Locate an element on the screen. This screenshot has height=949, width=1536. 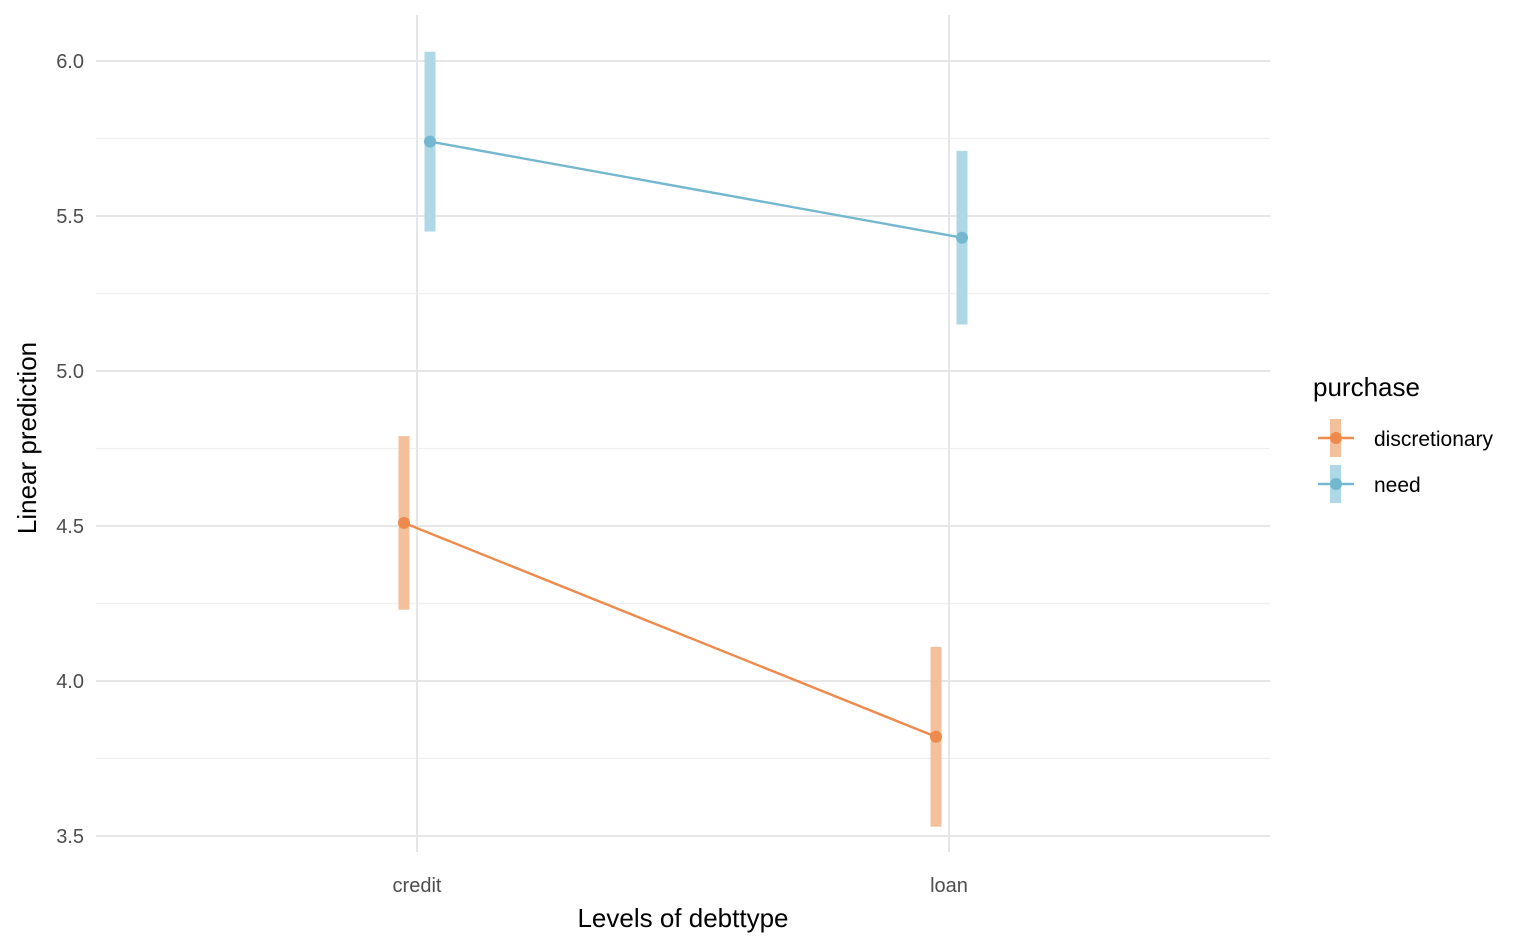
y-axis-title: Linear prediction is located at coordinates (27, 438).